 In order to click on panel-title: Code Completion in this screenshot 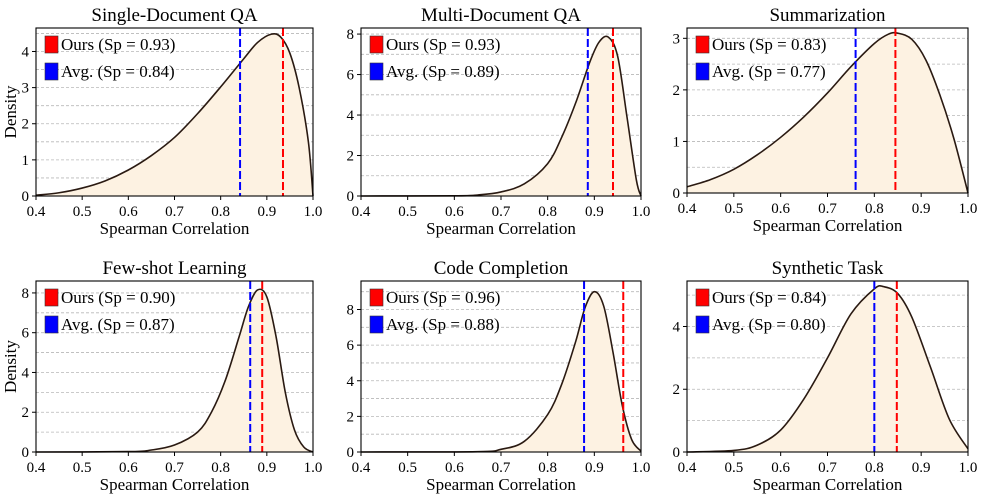, I will do `click(501, 268)`.